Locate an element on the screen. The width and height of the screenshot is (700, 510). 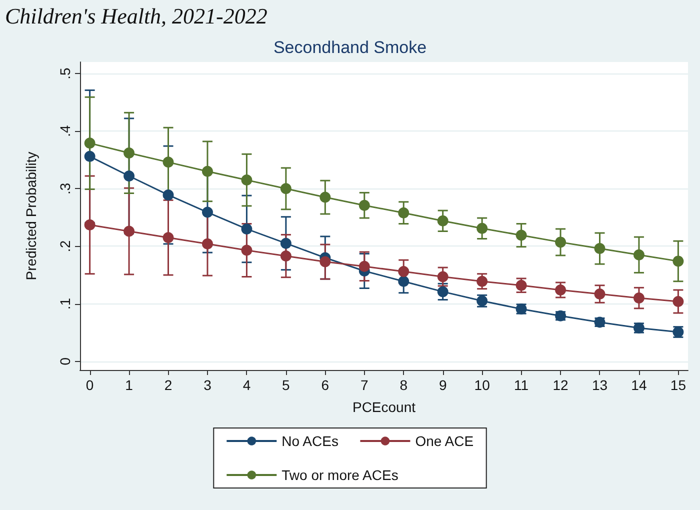
y-tick-label: .5 is located at coordinates (65, 73).